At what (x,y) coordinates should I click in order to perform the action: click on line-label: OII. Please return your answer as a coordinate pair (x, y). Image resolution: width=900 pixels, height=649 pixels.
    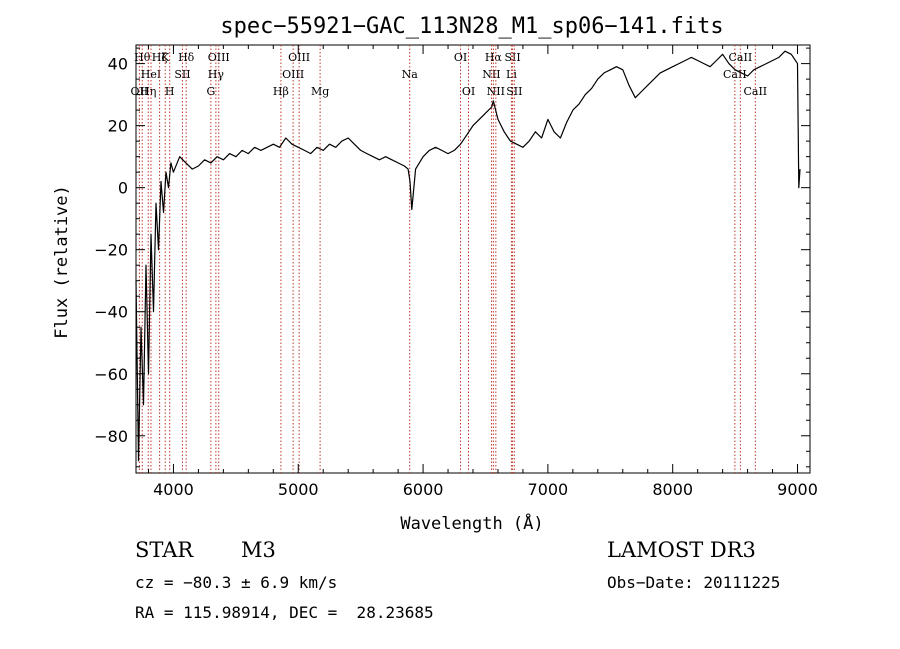
    Looking at the image, I should click on (140, 91).